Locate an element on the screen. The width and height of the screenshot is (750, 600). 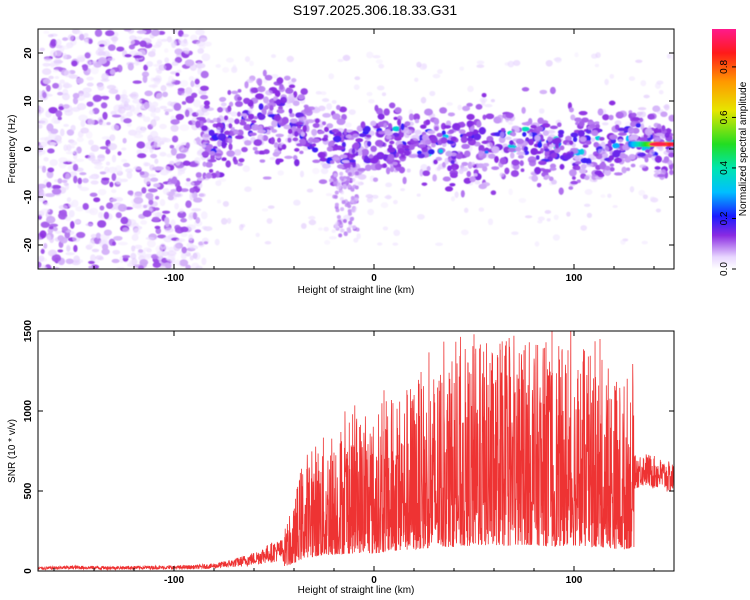
bottom-y-tick-label: 1000 is located at coordinates (28, 410).